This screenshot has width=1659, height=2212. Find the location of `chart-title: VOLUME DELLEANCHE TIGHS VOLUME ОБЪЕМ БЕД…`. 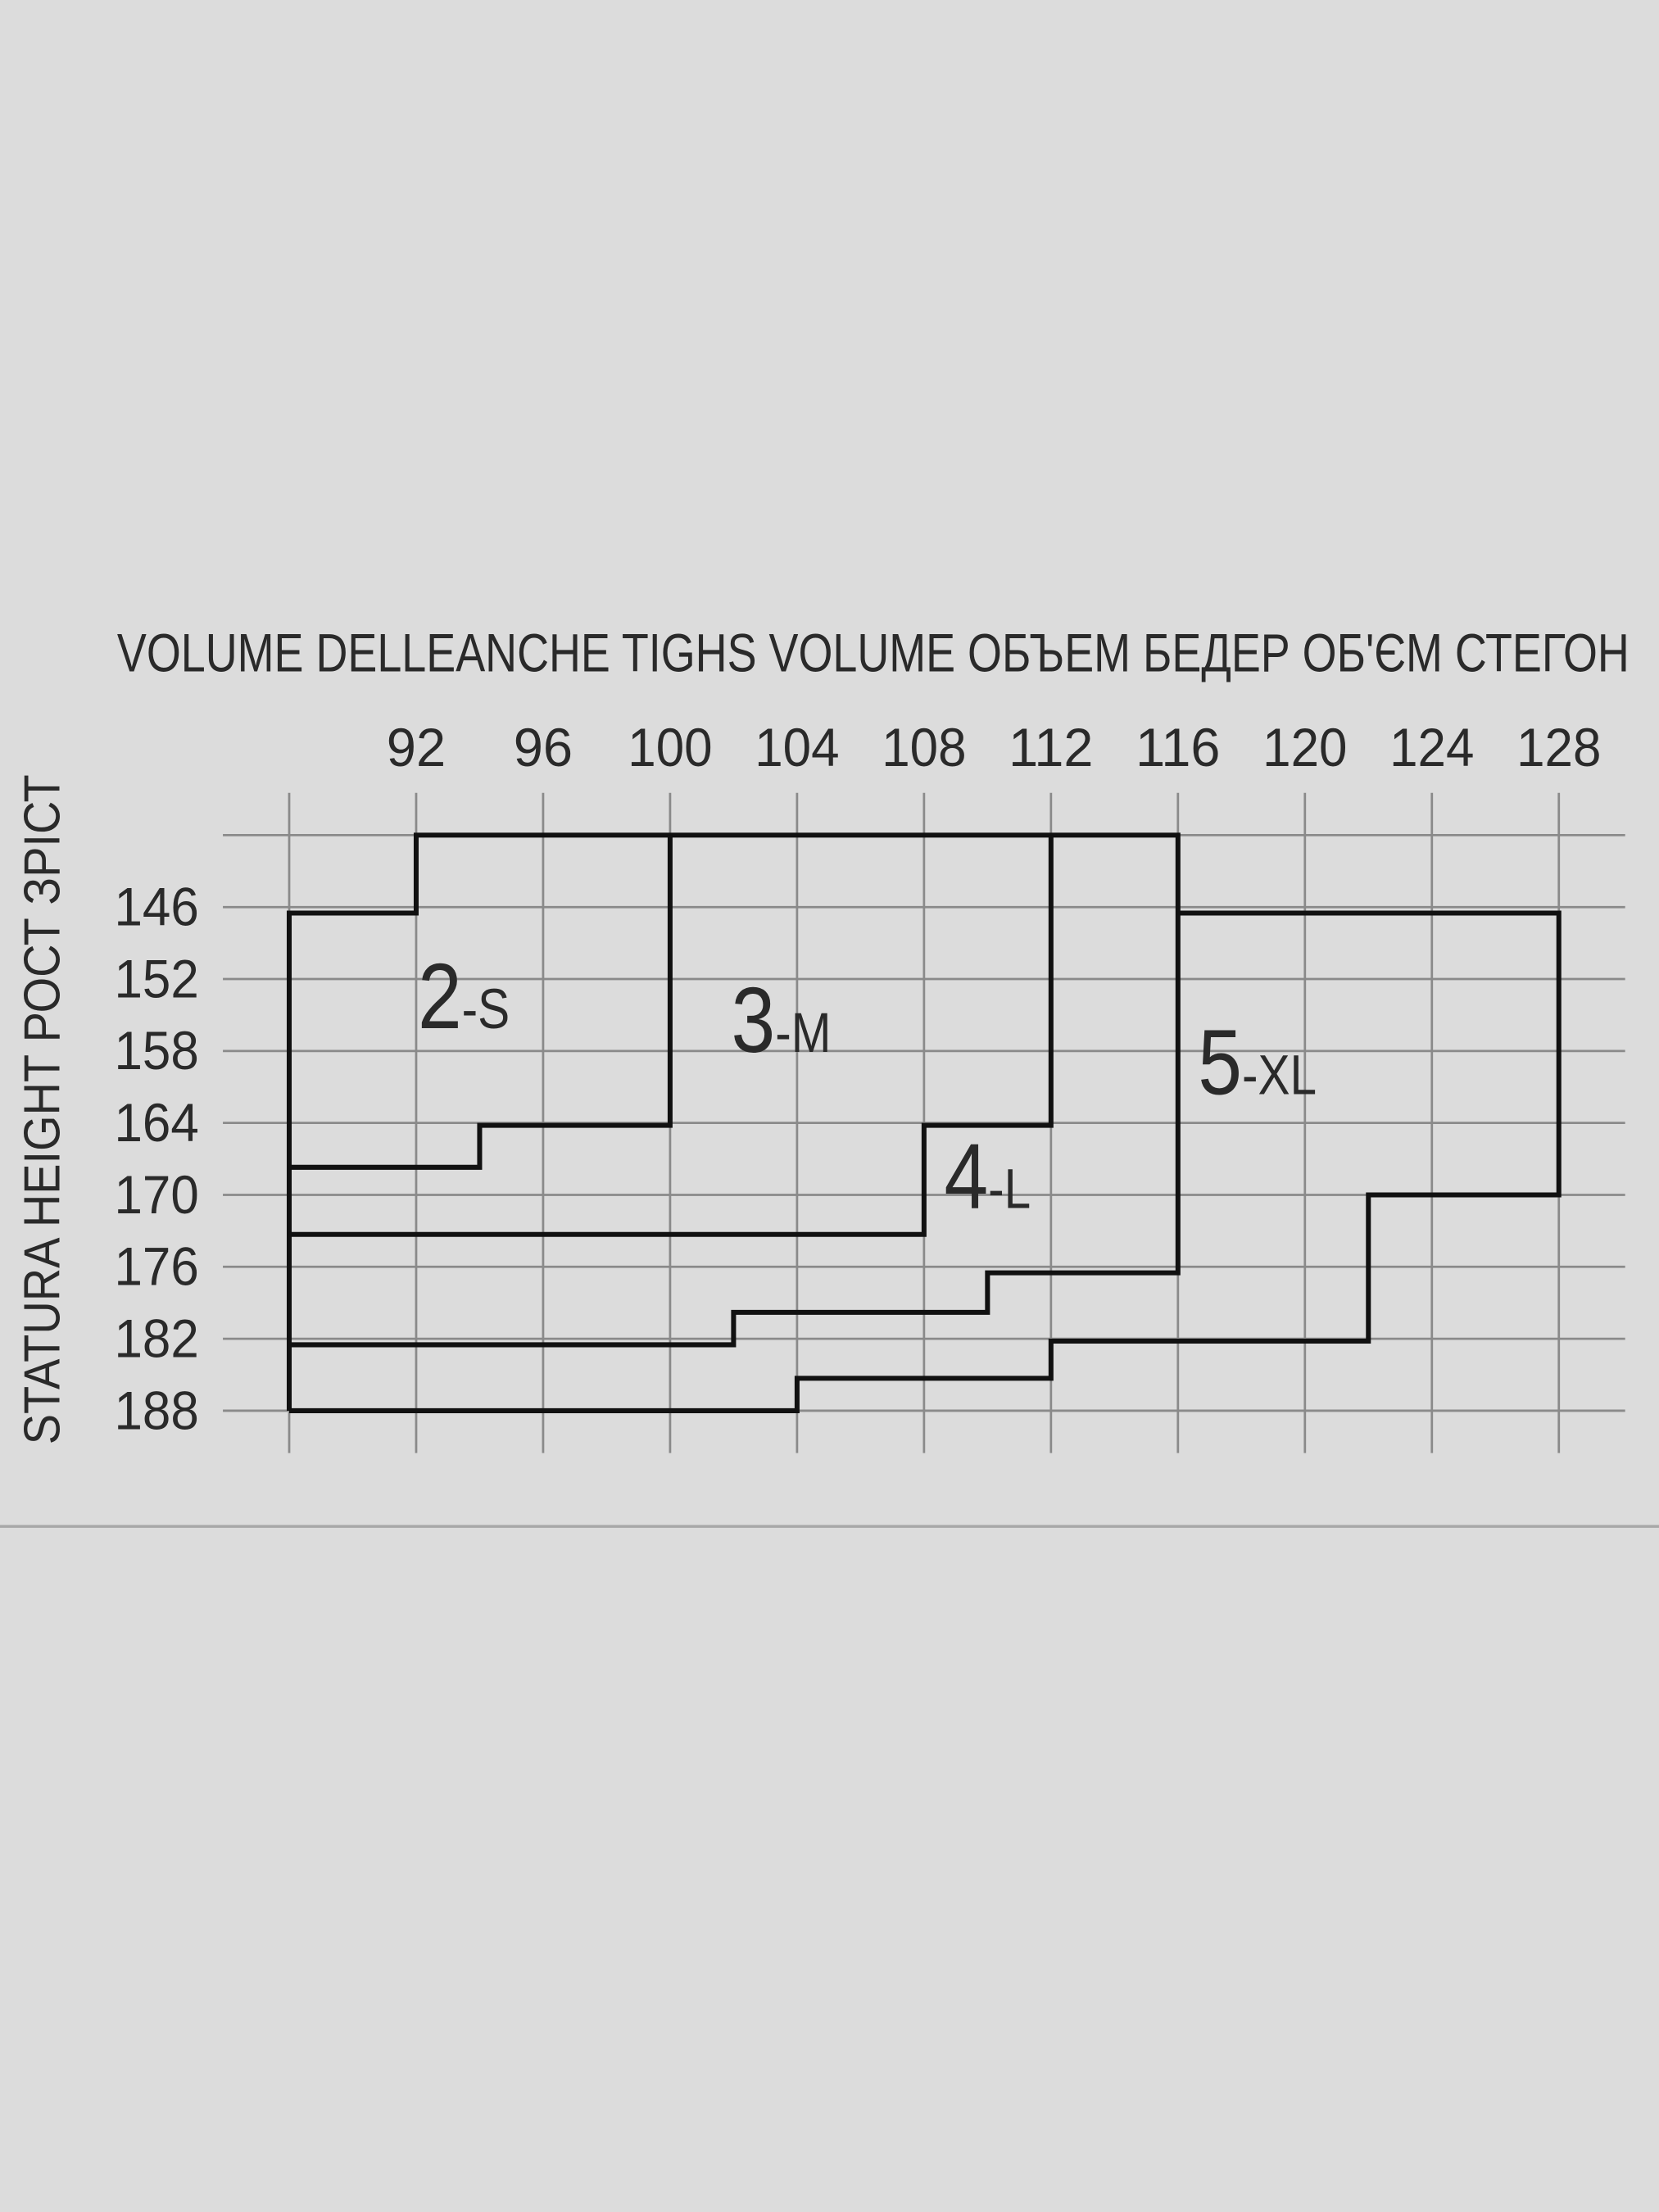

chart-title: VOLUME DELLEANCHE TIGHS VOLUME ОБЪЕМ БЕД… is located at coordinates (873, 653).